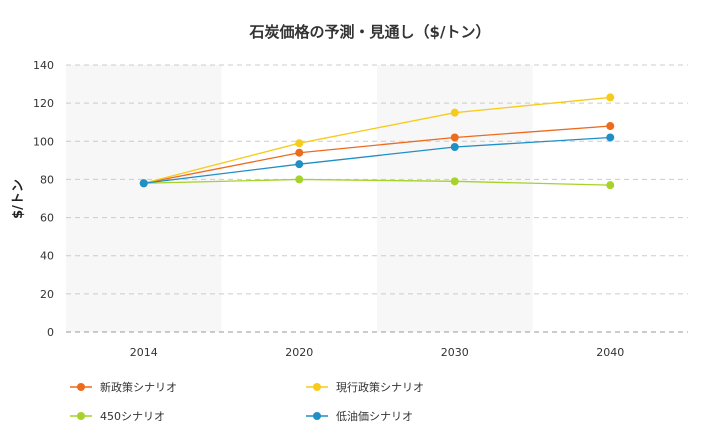 Image resolution: width=711 pixels, height=439 pixels. What do you see at coordinates (47, 179) in the screenshot?
I see `y-tick-label: 80` at bounding box center [47, 179].